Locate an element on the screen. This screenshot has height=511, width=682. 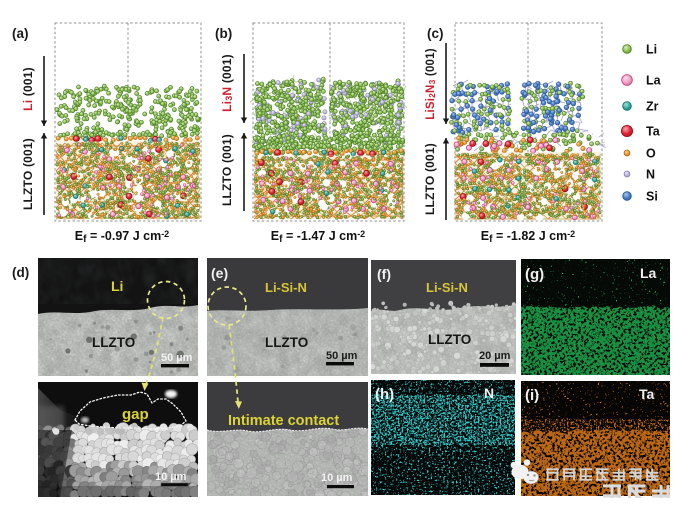
svg-text: Ef = -1.47 J cm-2 is located at coordinates (318, 237).